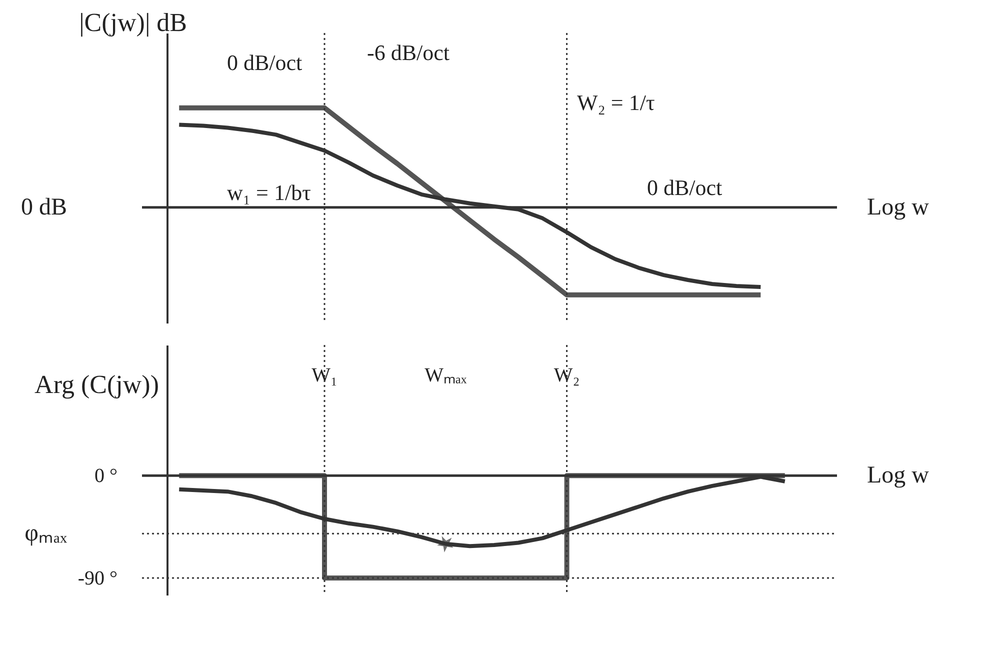 The height and width of the screenshot is (654, 994). Describe the element at coordinates (616, 102) in the screenshot. I see `annotation: W₂ = 1/τ` at that location.